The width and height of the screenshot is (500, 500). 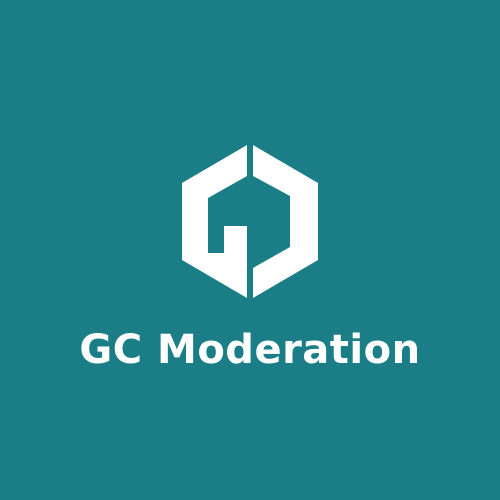 What do you see at coordinates (250, 350) in the screenshot?
I see `brand-name: GC Moderation` at bounding box center [250, 350].